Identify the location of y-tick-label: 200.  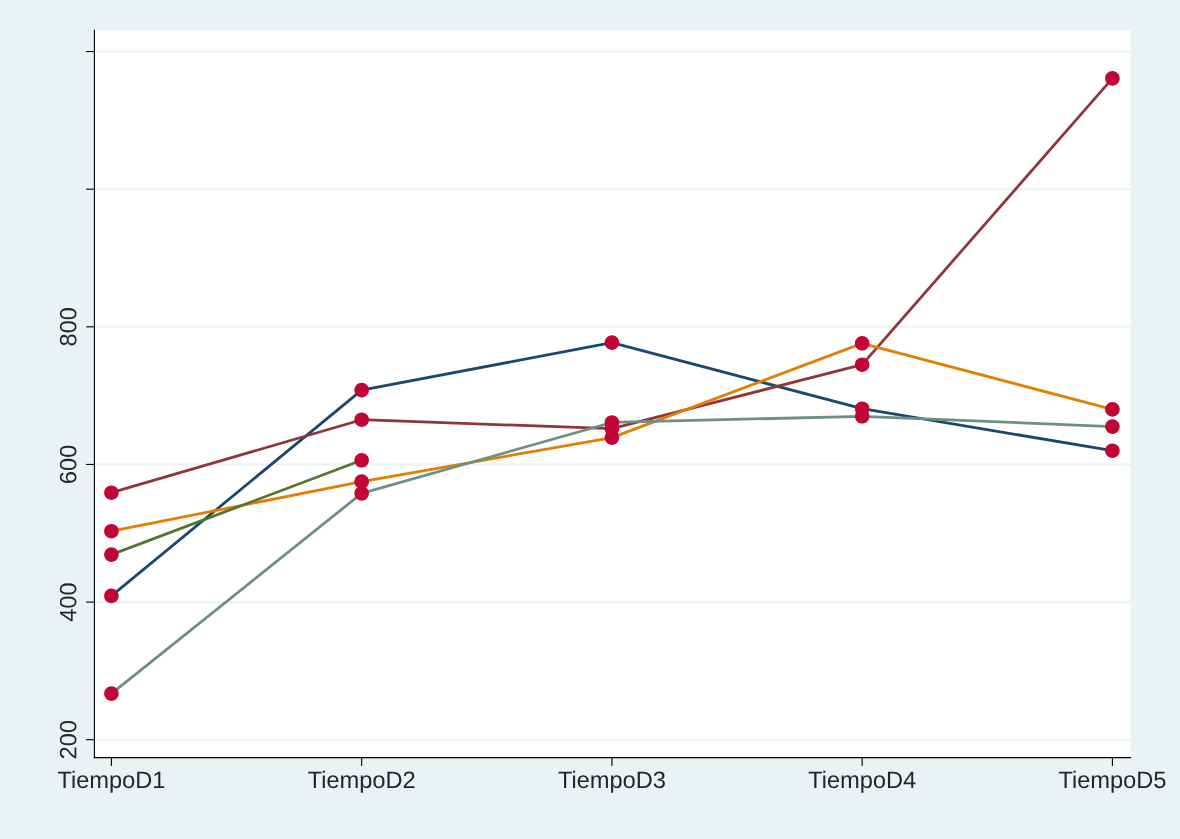
(68, 739).